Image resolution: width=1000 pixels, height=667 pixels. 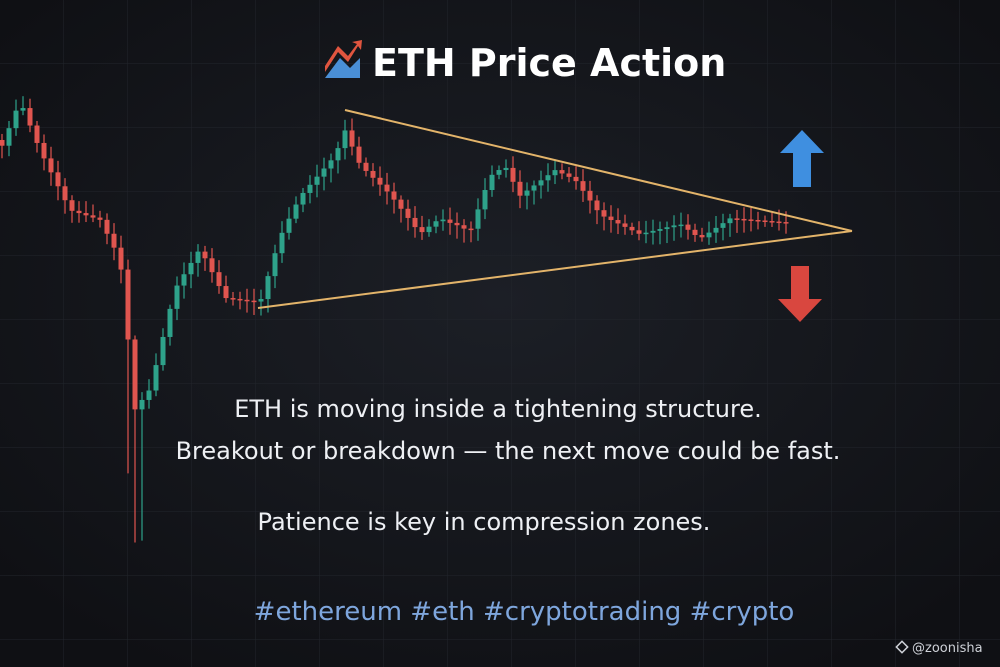 I want to click on up-arrow, so click(x=802, y=158).